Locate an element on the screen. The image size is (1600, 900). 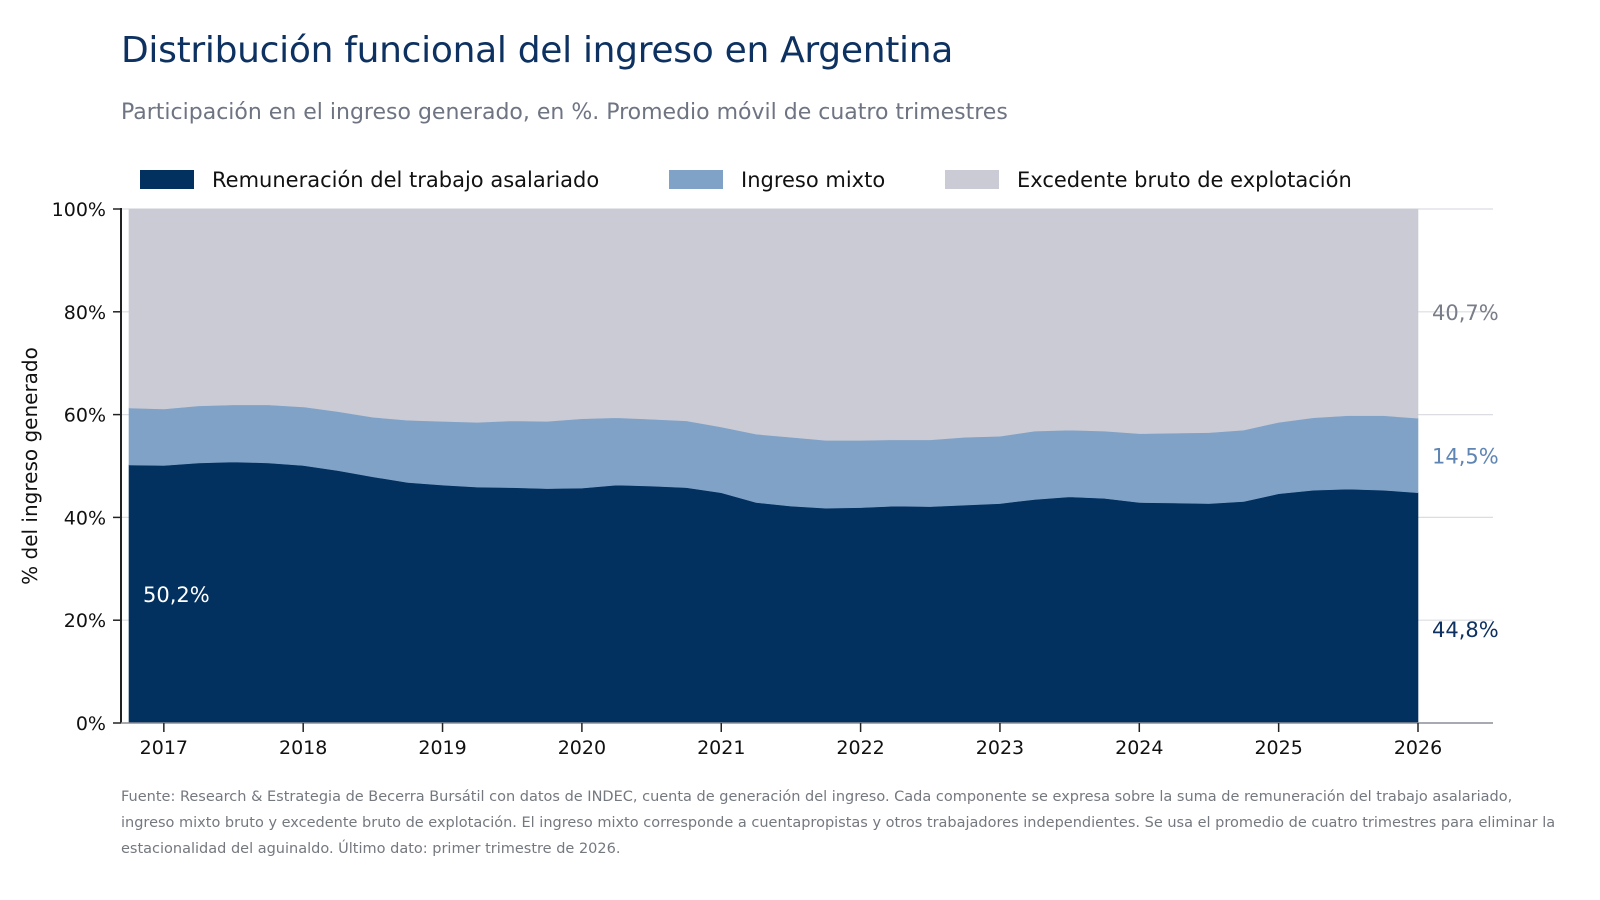
x-tick-label-2026: 2026 is located at coordinates (1418, 748).